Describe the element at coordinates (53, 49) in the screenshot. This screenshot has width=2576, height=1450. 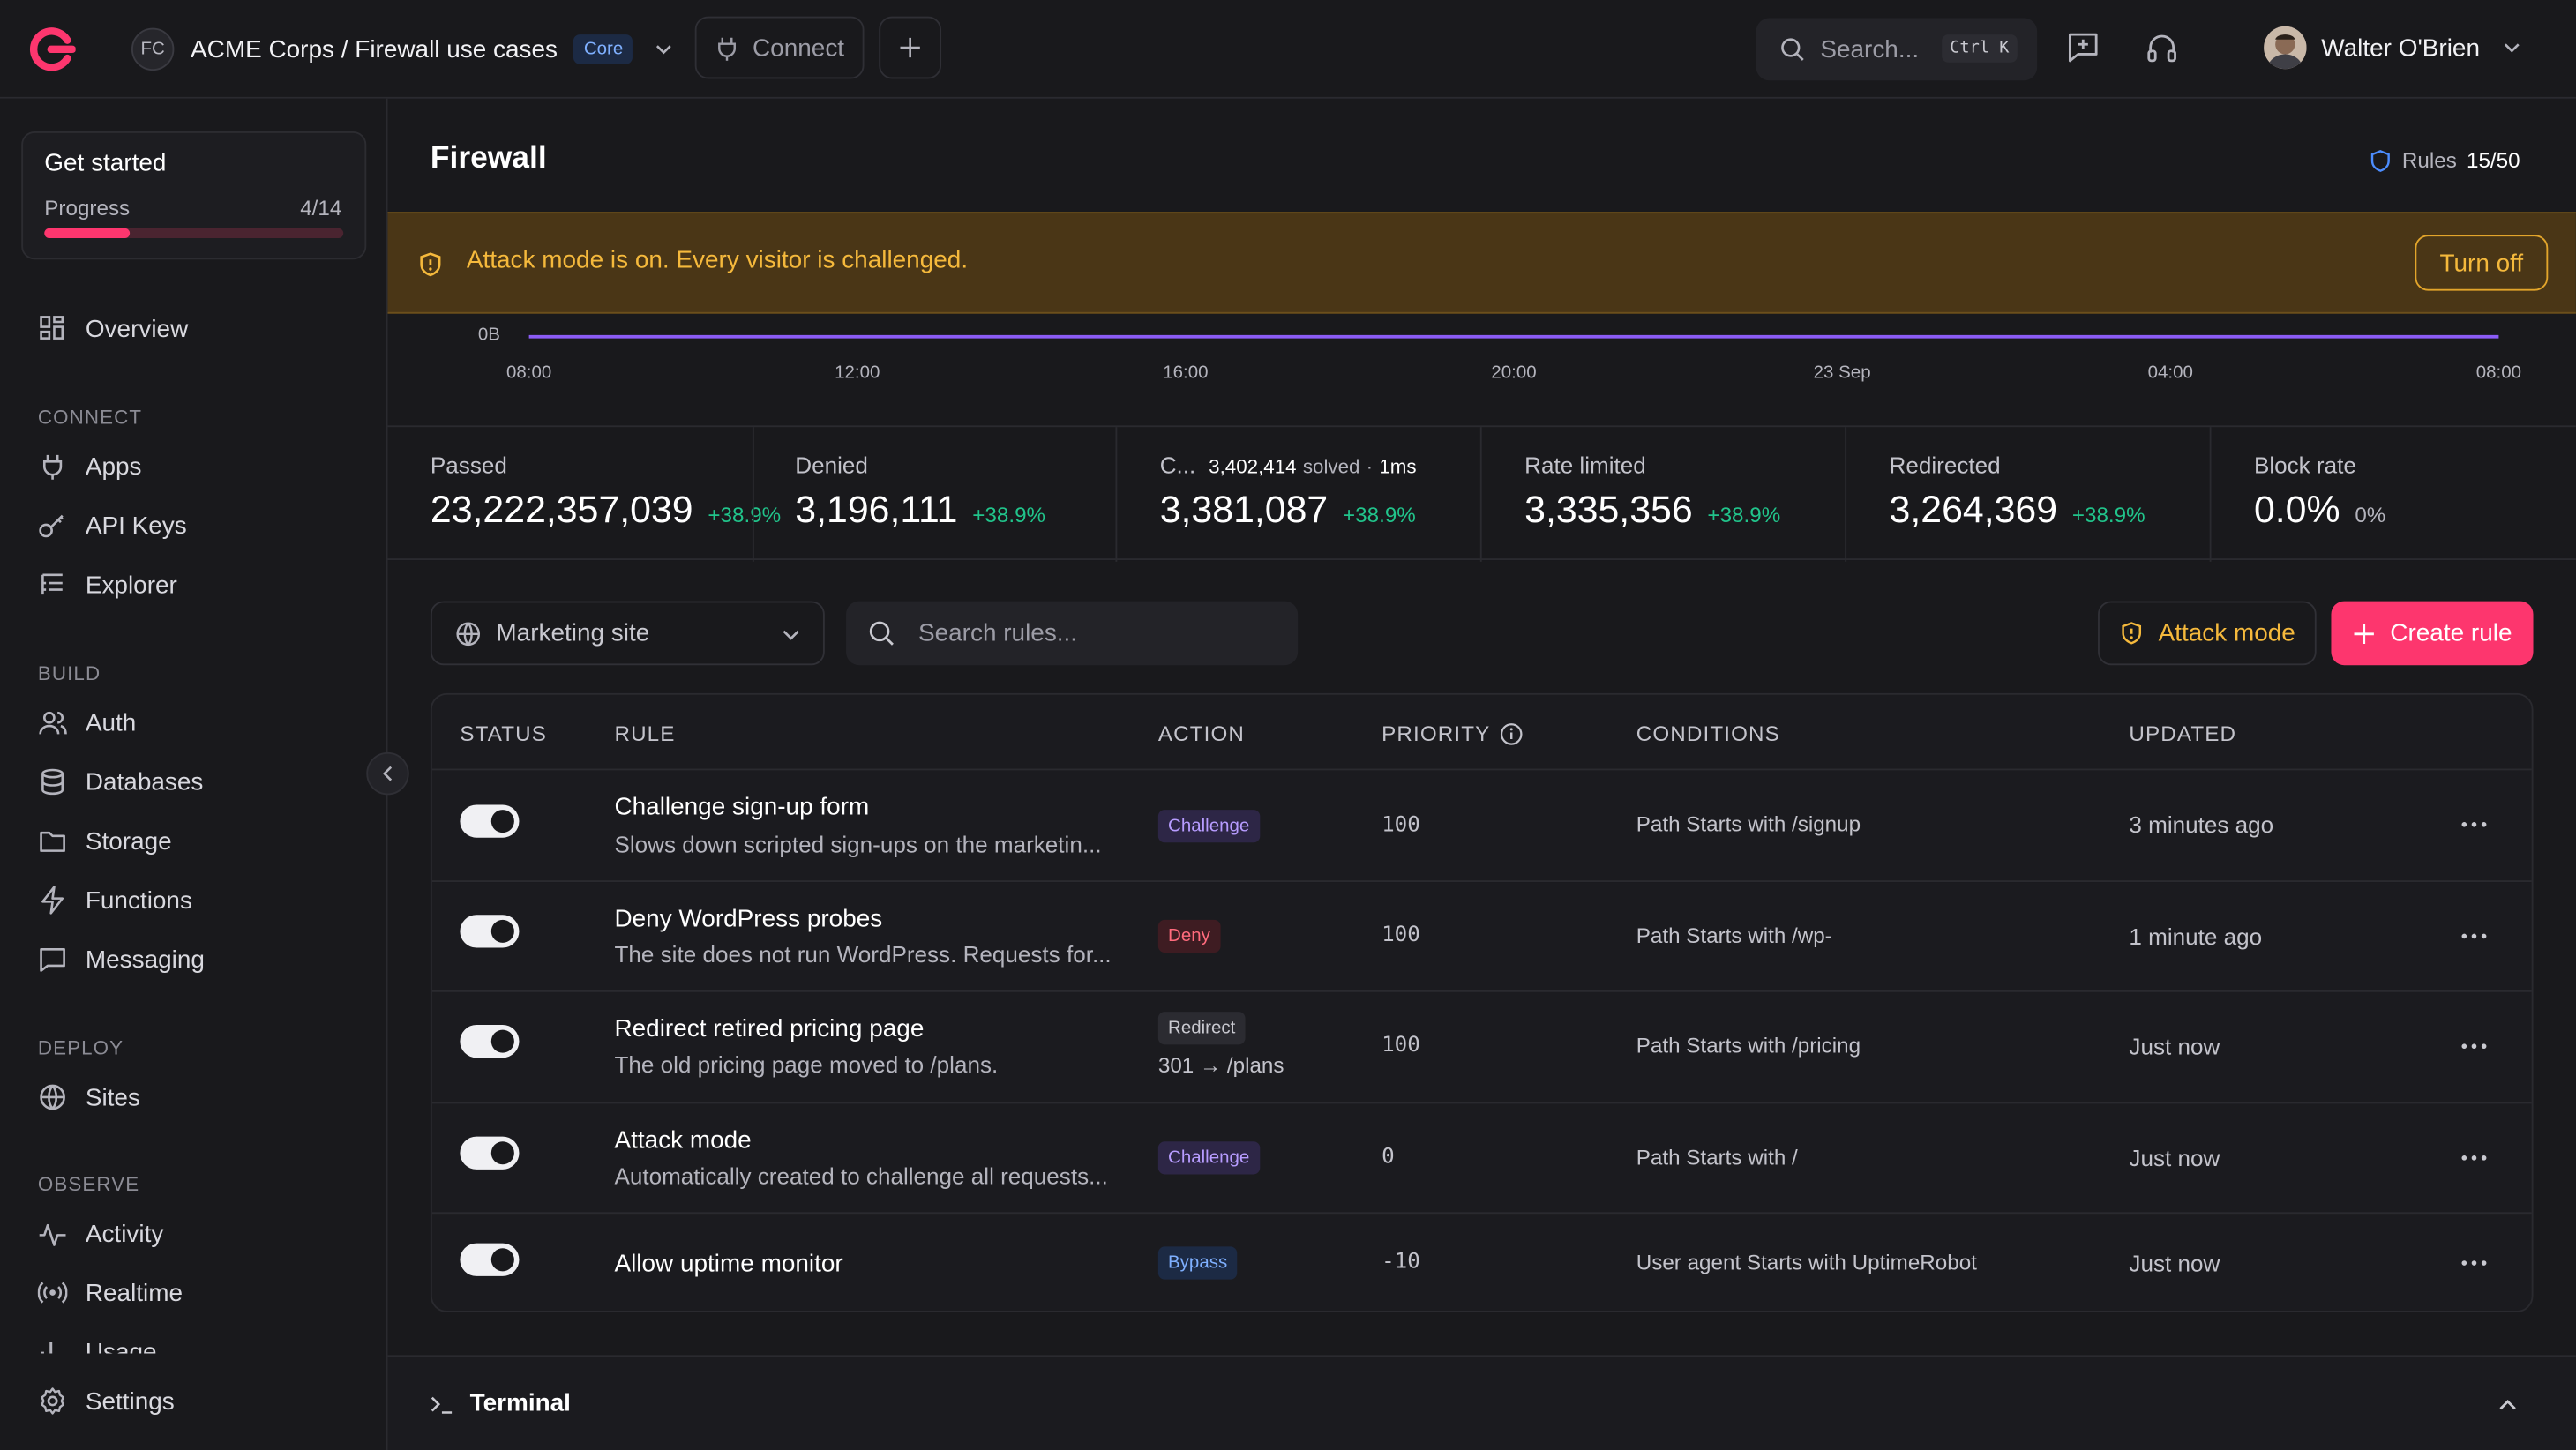
I see `appwrite-logo-icon` at that location.